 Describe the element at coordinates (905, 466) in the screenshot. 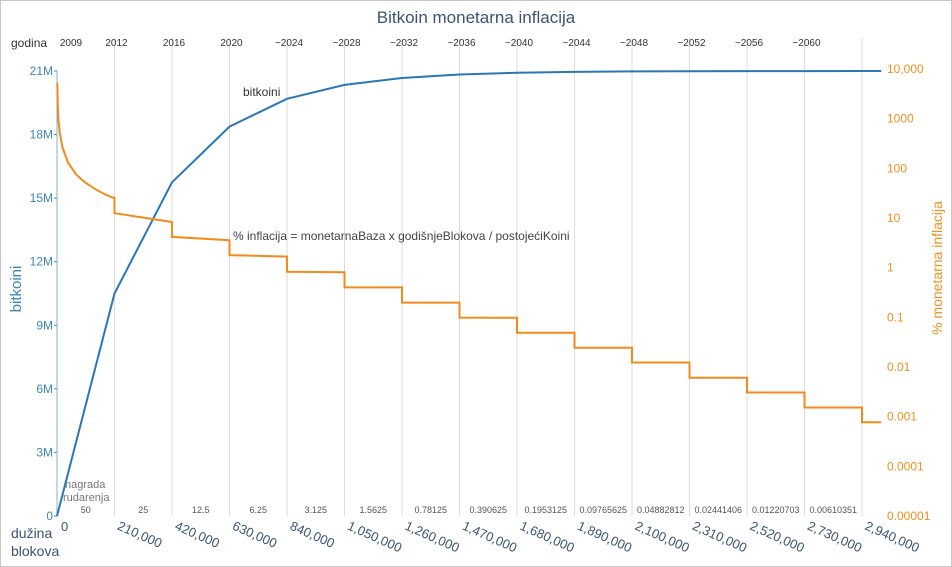

I see `right-tick-label: 0.0001` at that location.